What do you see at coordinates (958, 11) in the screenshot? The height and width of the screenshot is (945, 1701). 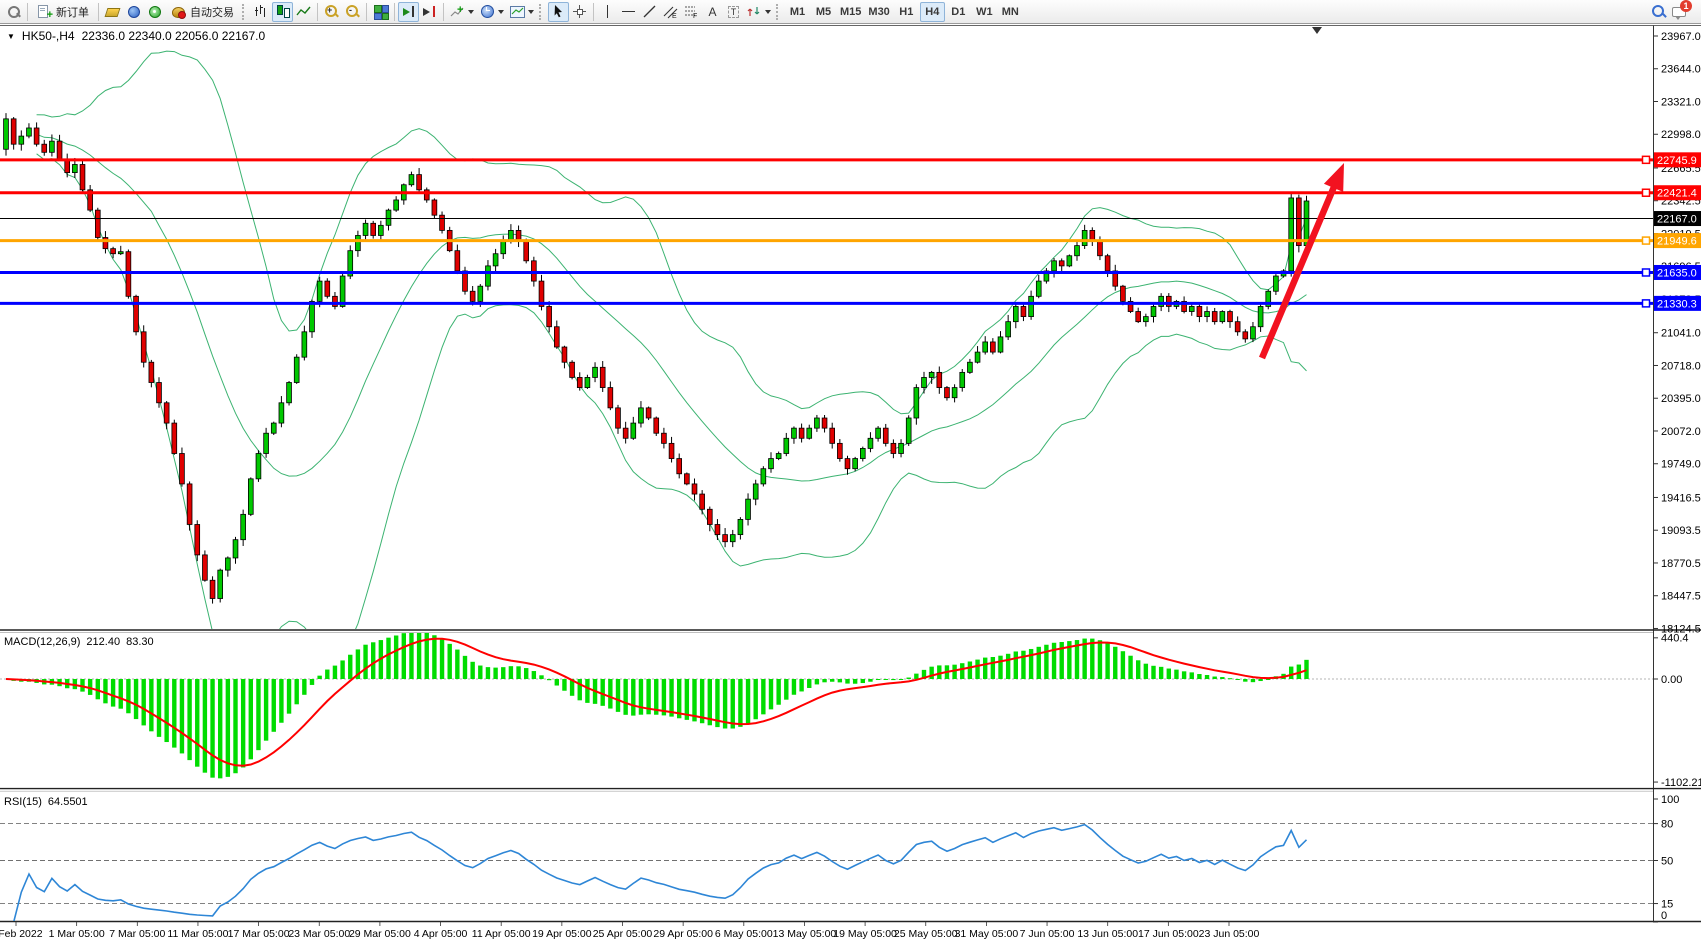 I see `timeframe-d1: D1` at bounding box center [958, 11].